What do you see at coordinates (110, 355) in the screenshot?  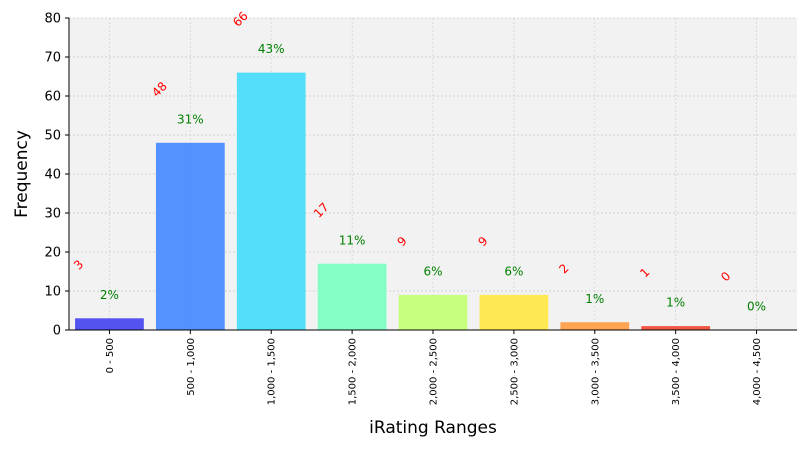 I see `x-tick-label: 0 - 500` at bounding box center [110, 355].